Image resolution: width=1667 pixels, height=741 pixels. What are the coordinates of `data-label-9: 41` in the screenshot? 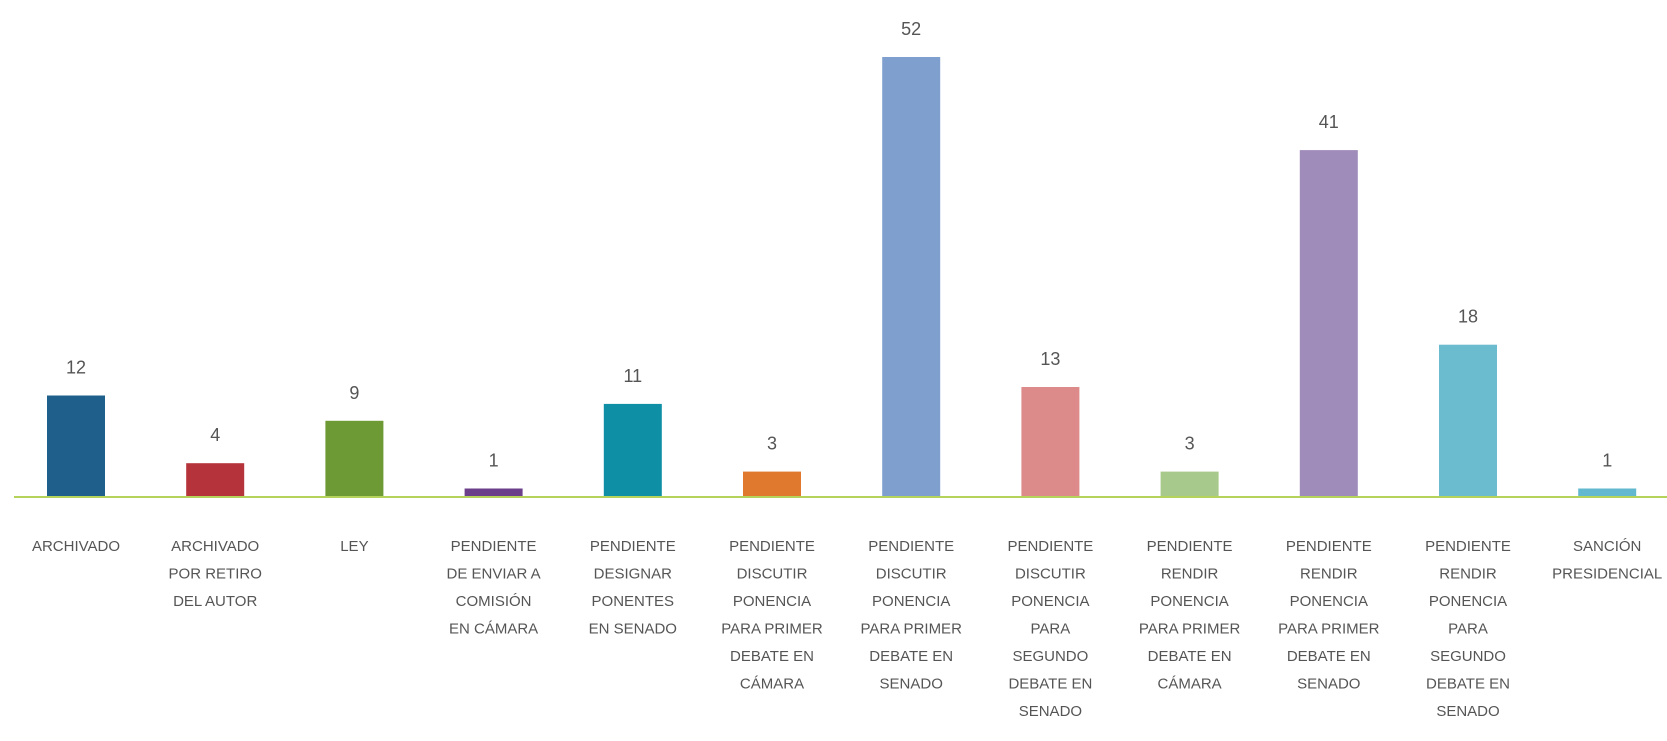 It's located at (1329, 122).